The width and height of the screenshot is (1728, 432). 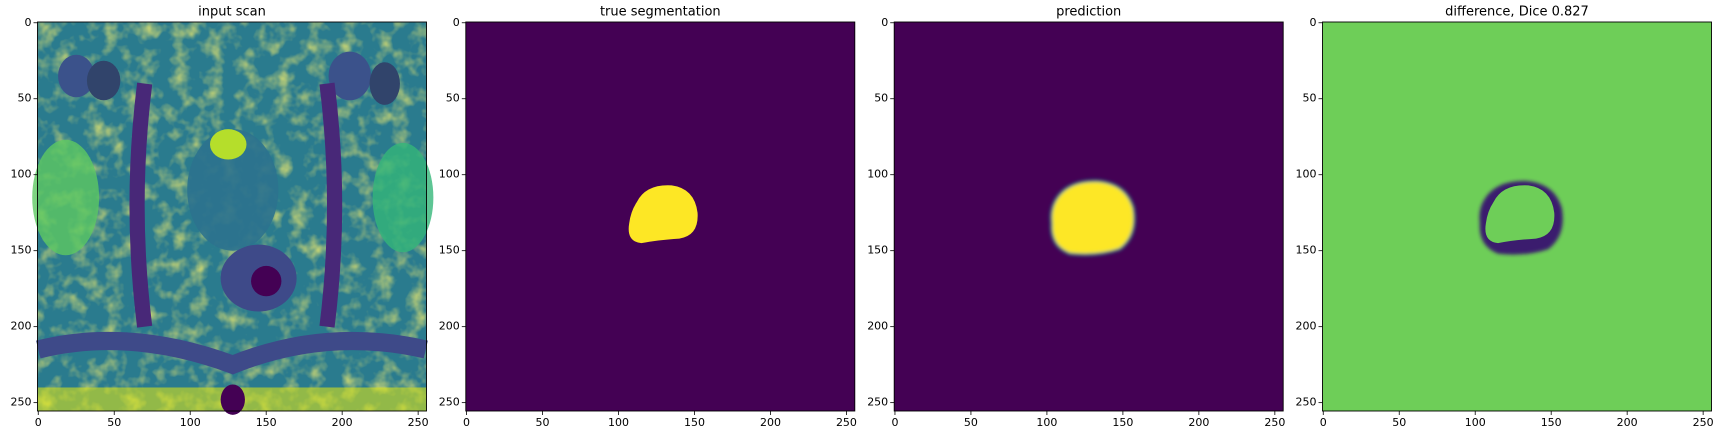 What do you see at coordinates (232, 12) in the screenshot?
I see `panel-title: input scan` at bounding box center [232, 12].